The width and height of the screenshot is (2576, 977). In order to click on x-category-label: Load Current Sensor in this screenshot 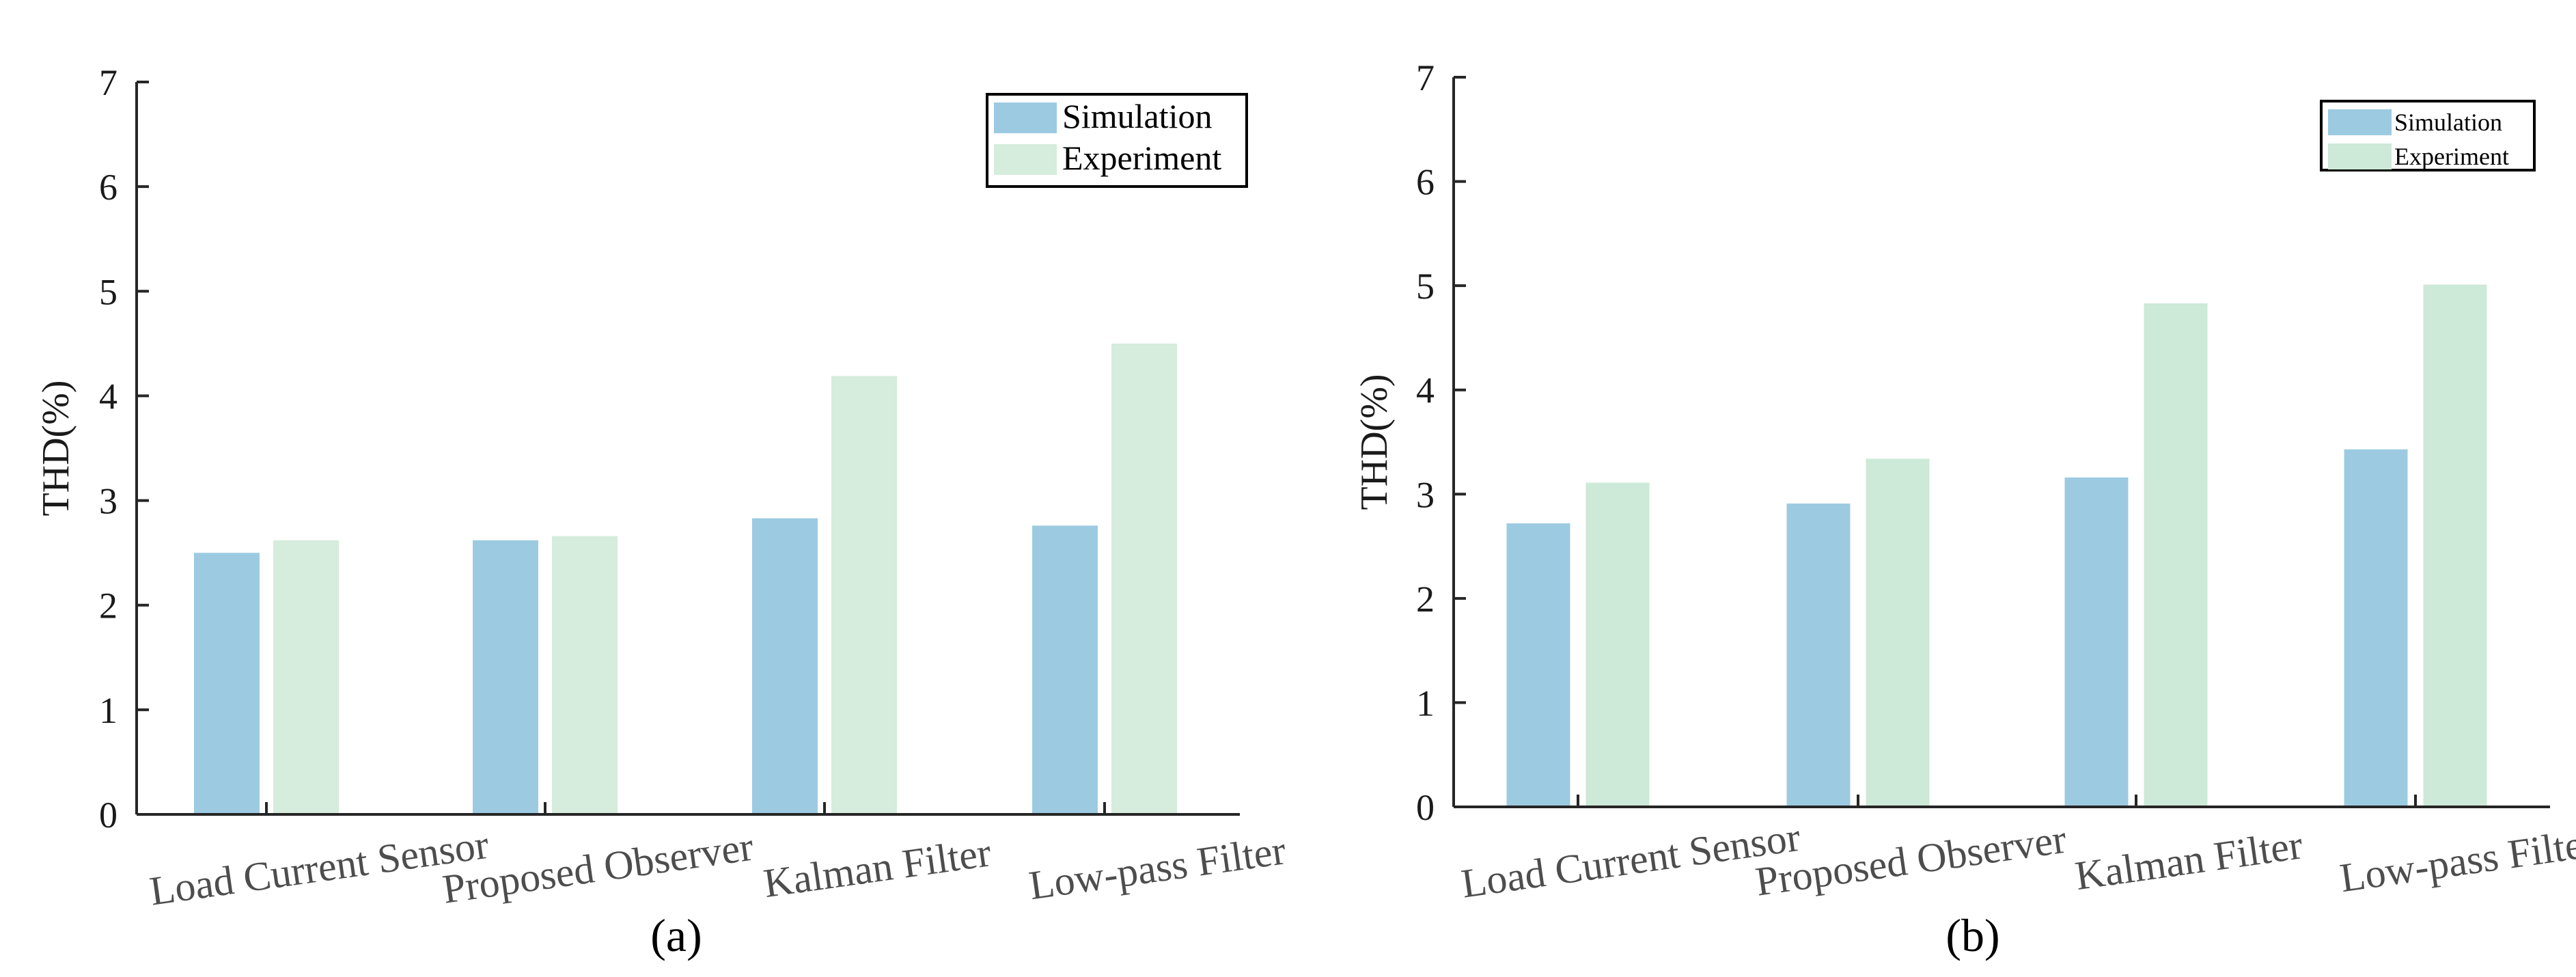, I will do `click(1631, 861)`.